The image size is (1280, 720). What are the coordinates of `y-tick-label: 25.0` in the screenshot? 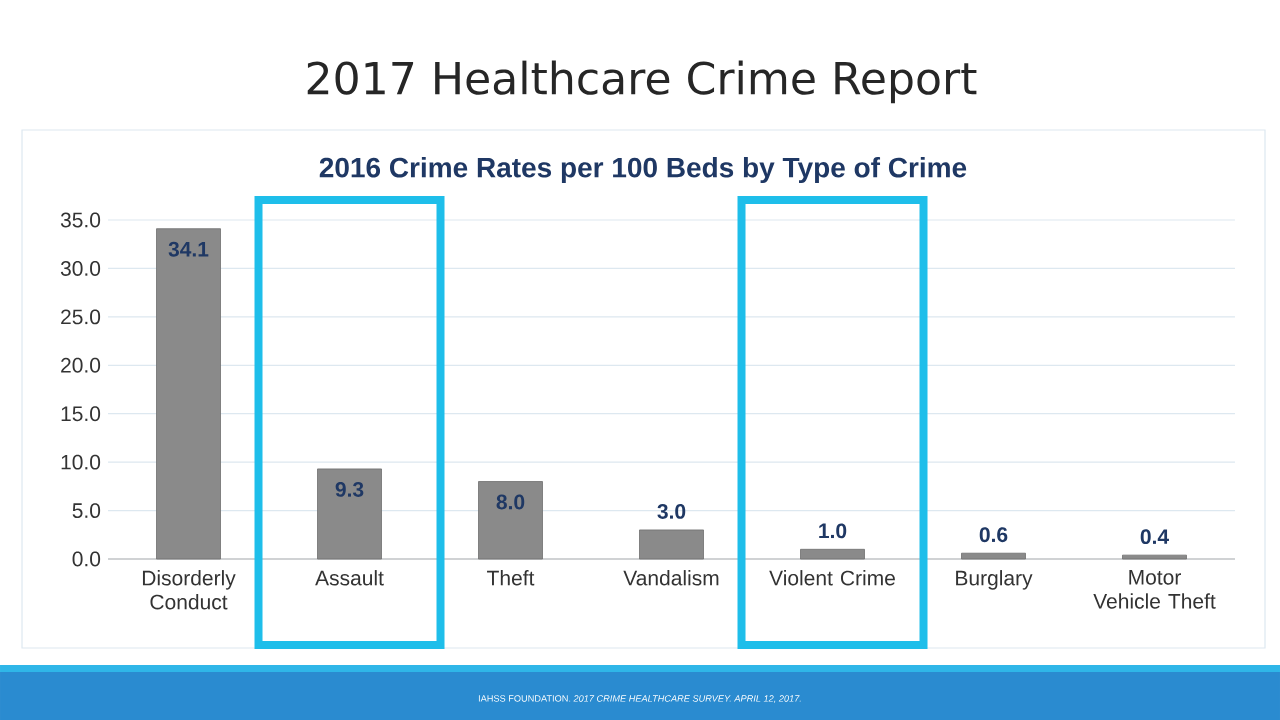 It's located at (81, 317).